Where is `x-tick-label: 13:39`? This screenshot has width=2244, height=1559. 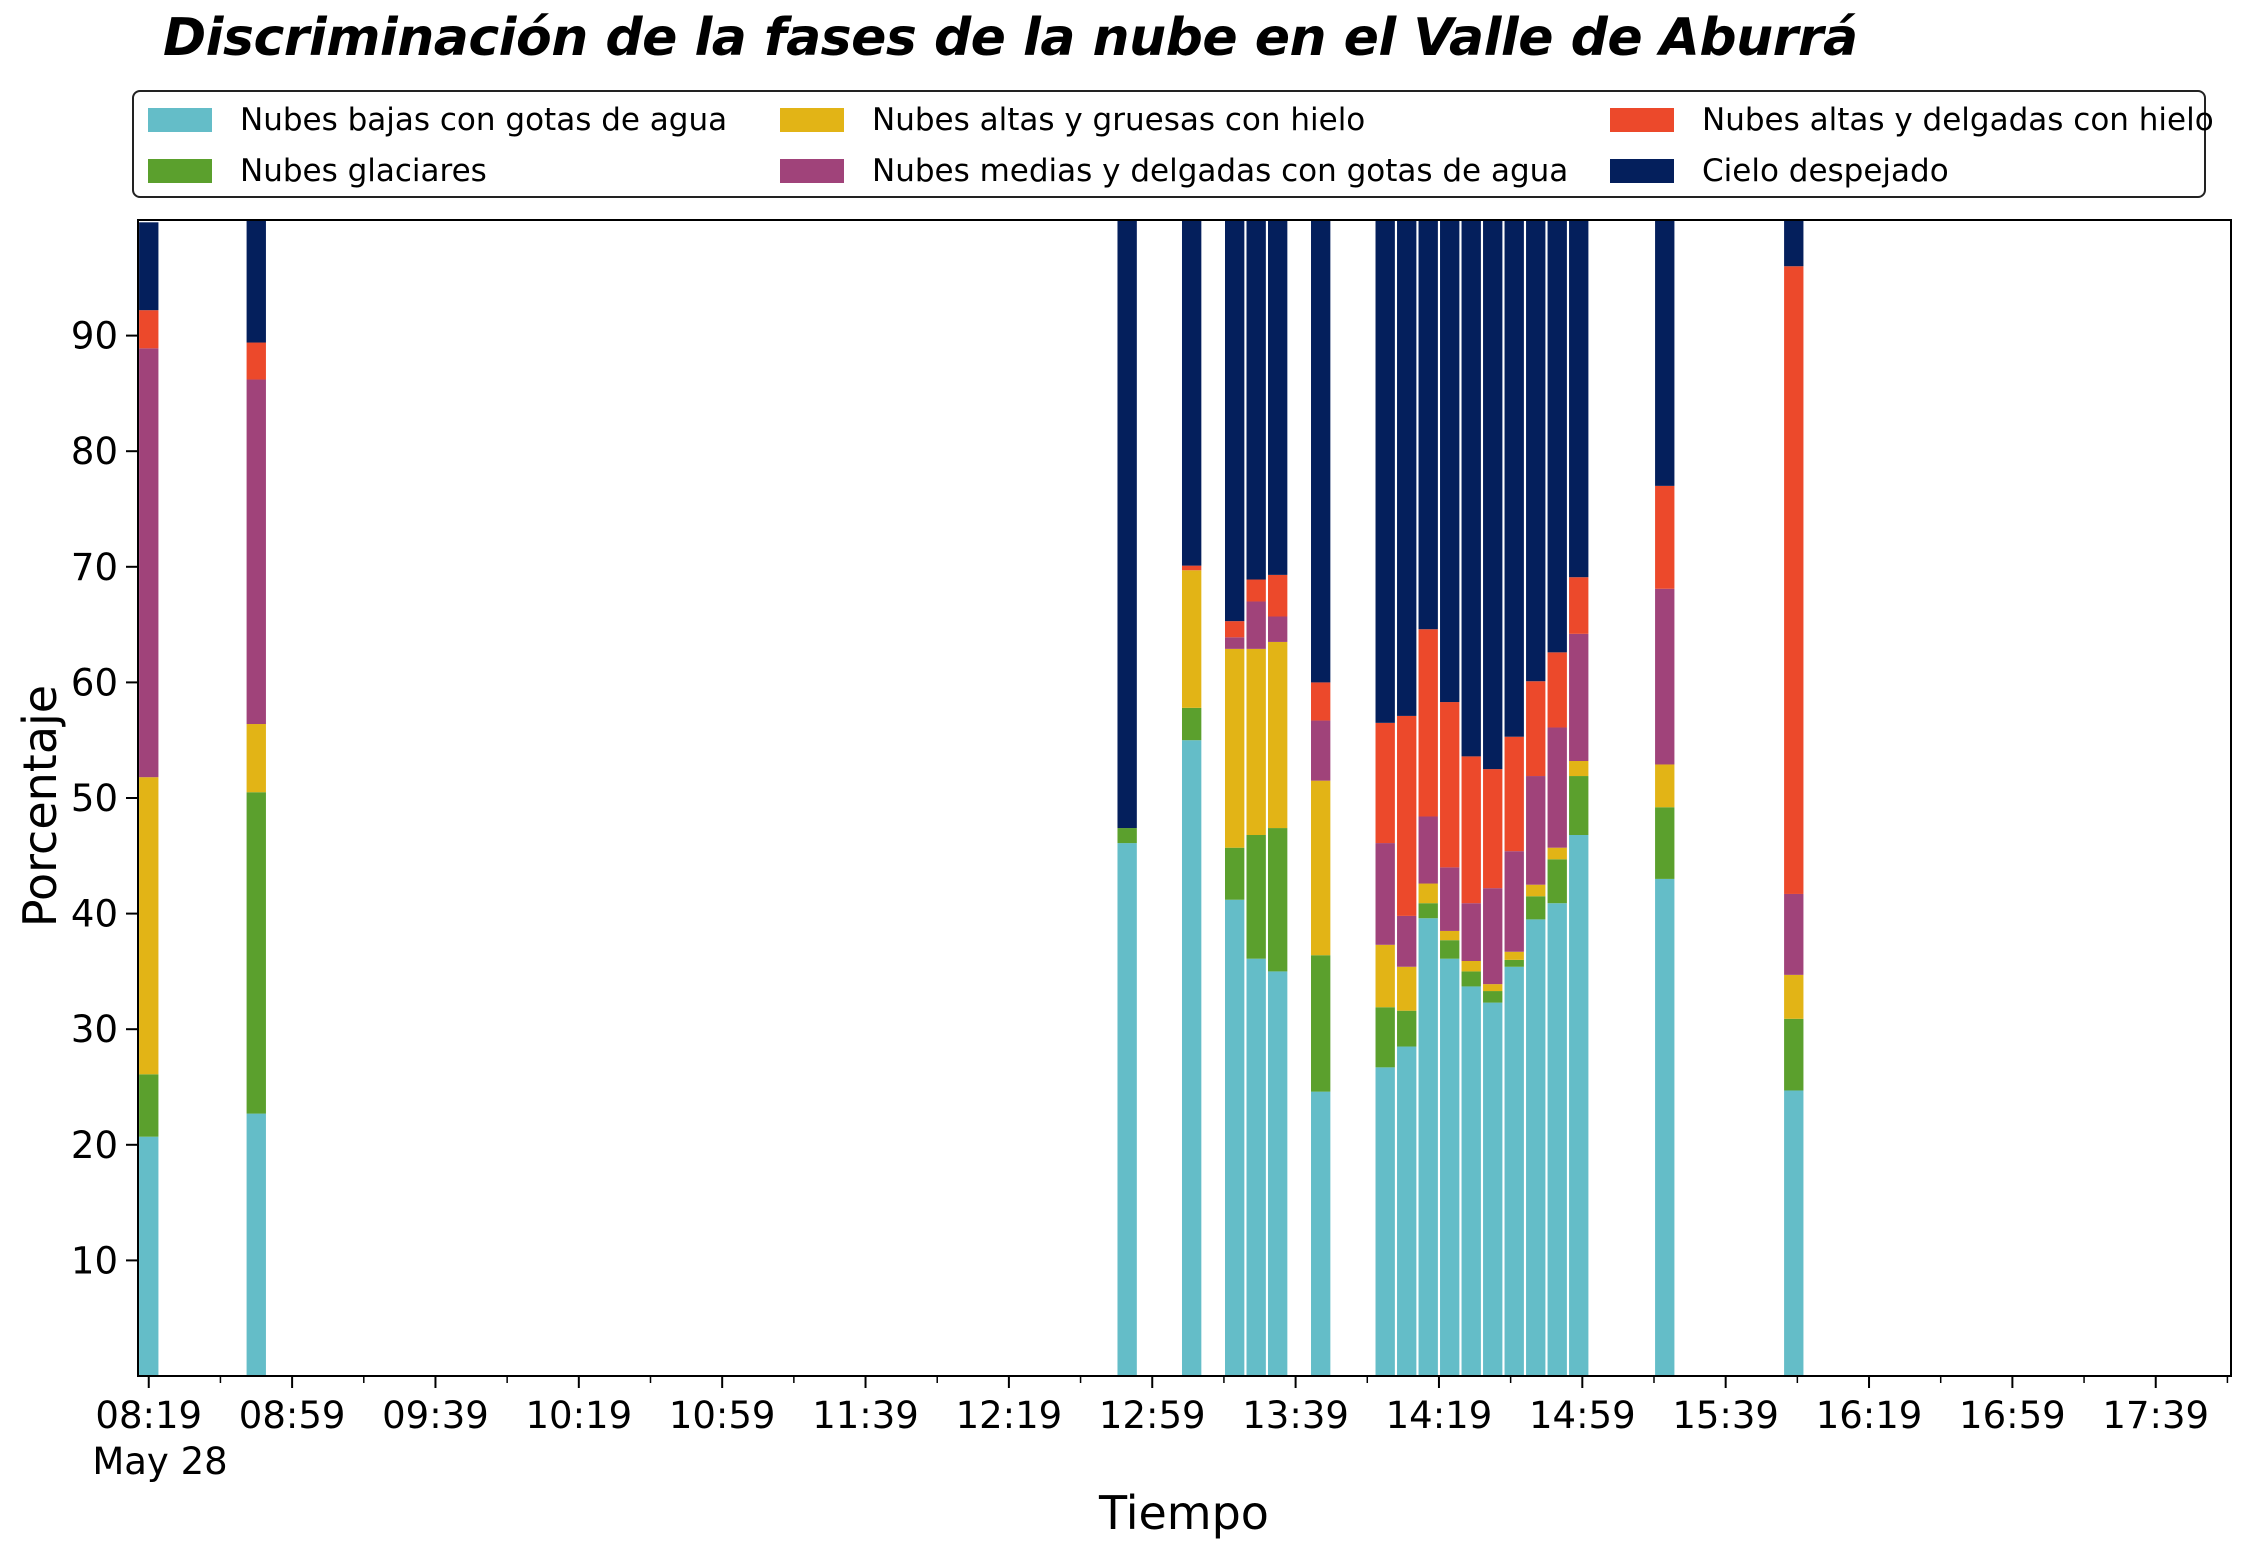
x-tick-label: 13:39 is located at coordinates (1295, 1415).